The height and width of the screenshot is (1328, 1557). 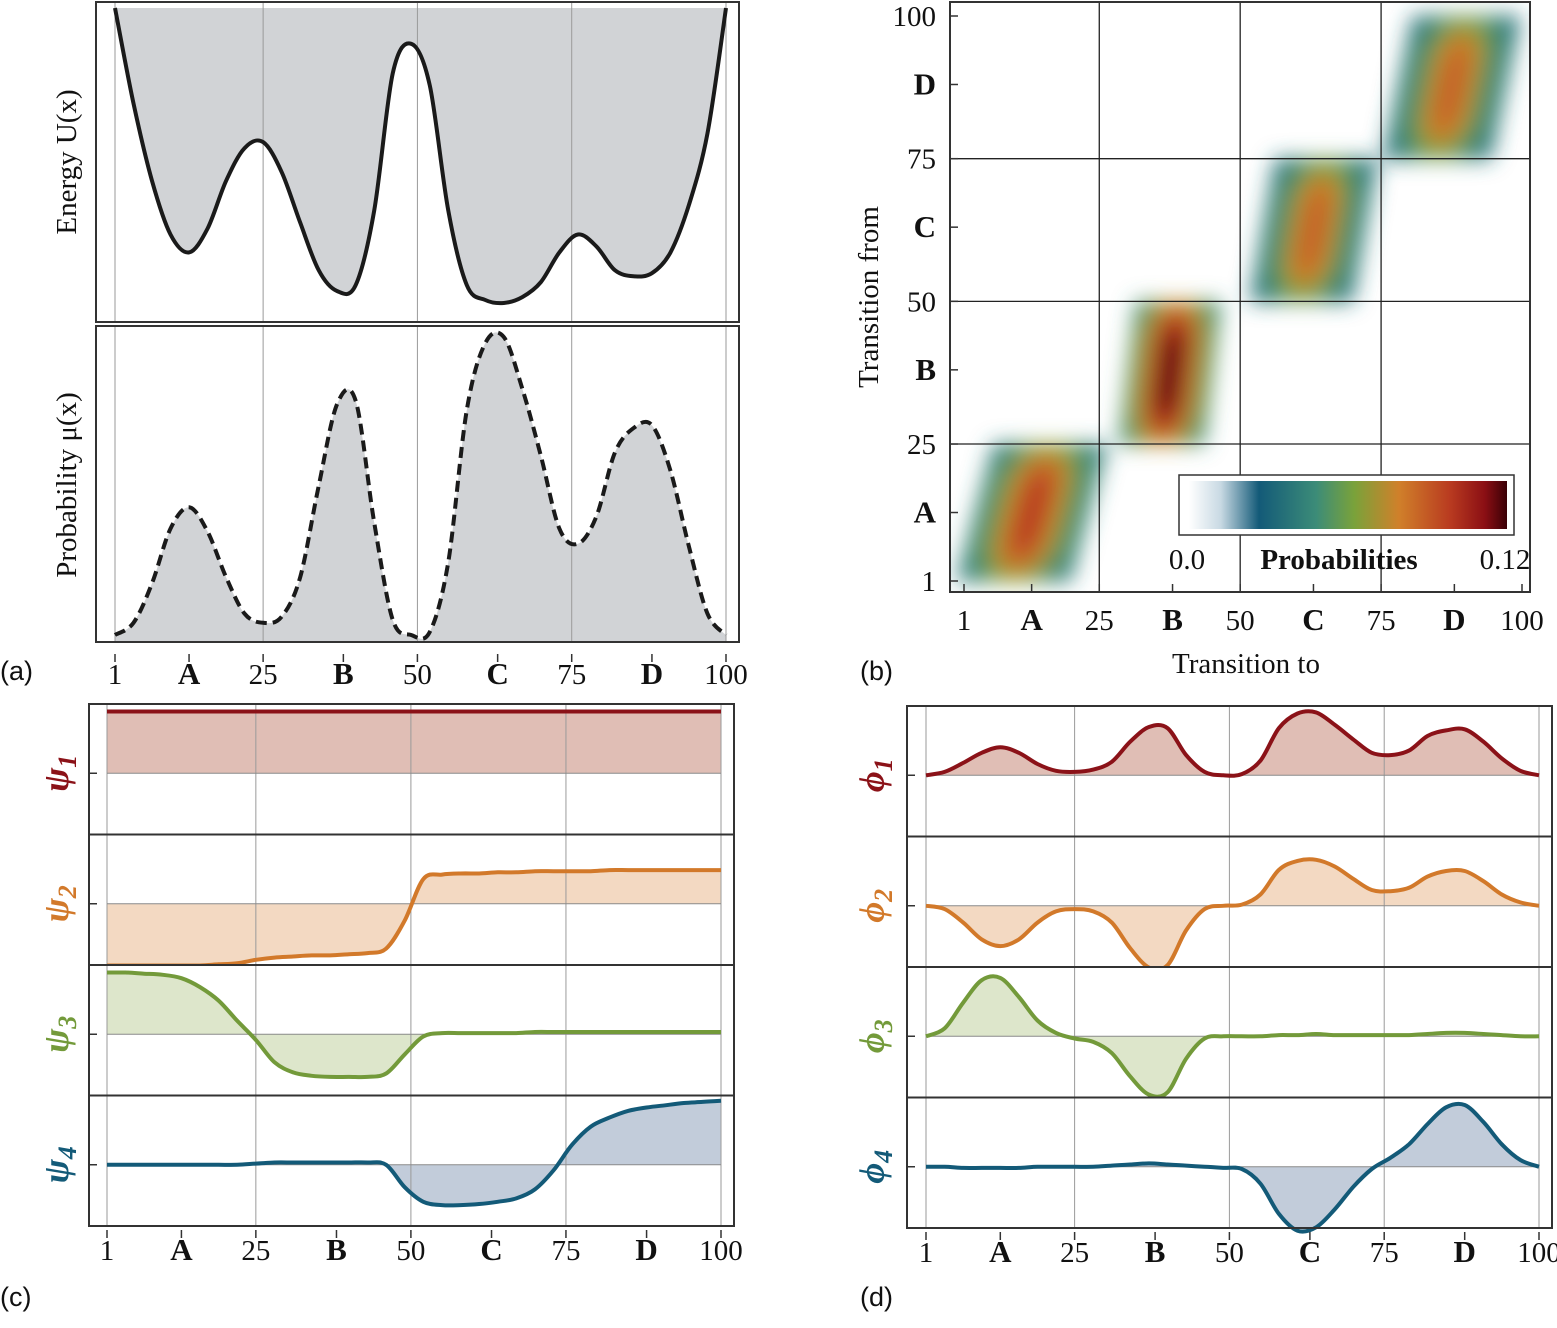 What do you see at coordinates (929, 582) in the screenshot?
I see `heatmap-ytick-label: 1` at bounding box center [929, 582].